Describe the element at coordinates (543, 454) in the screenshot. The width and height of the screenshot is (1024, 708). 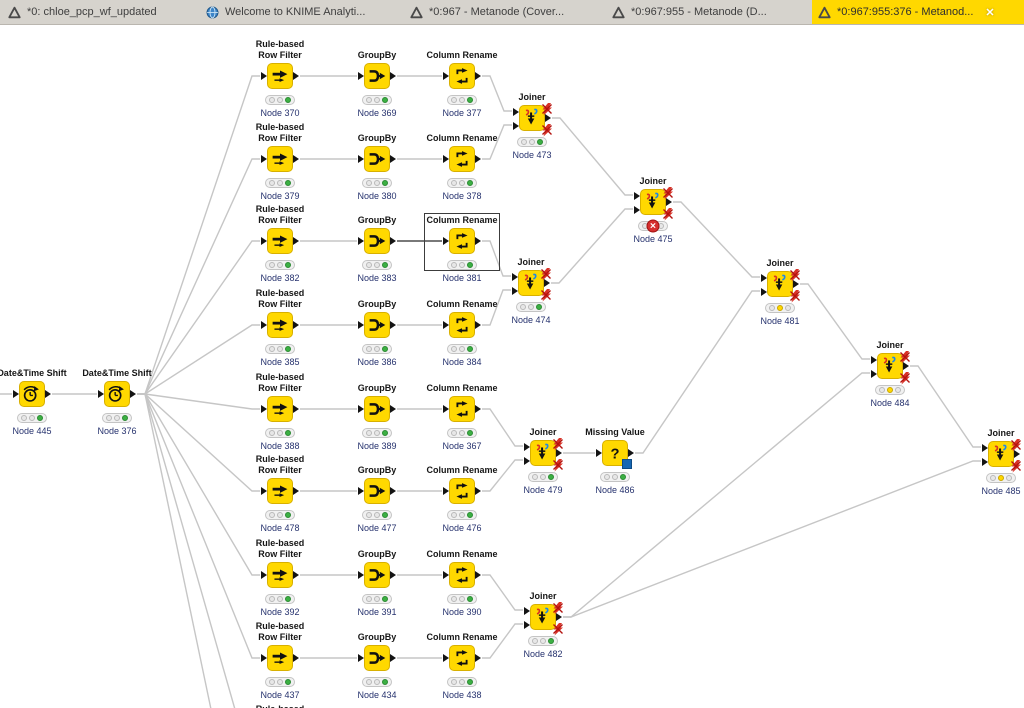
I see `workflow-node-node-479: Joiner Node 479` at that location.